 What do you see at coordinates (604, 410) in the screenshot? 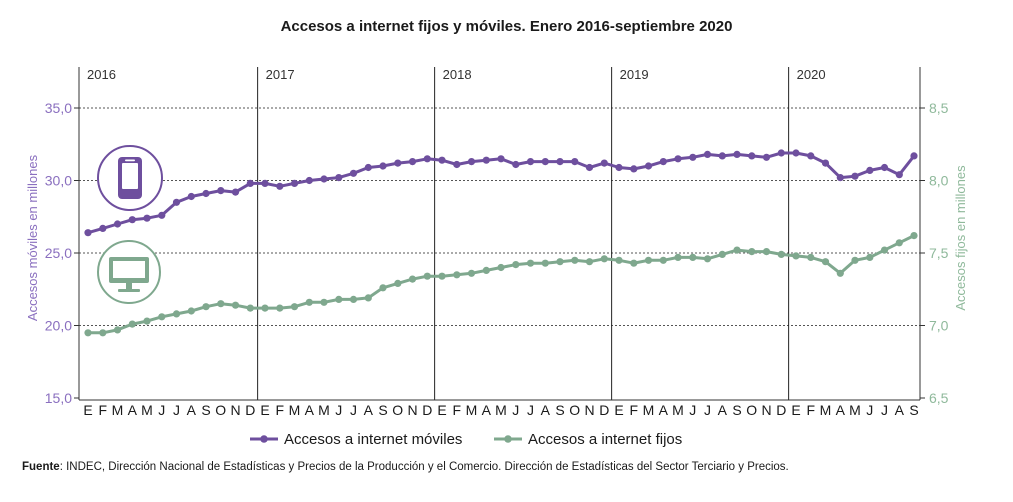
I see `x-tick-label: D` at bounding box center [604, 410].